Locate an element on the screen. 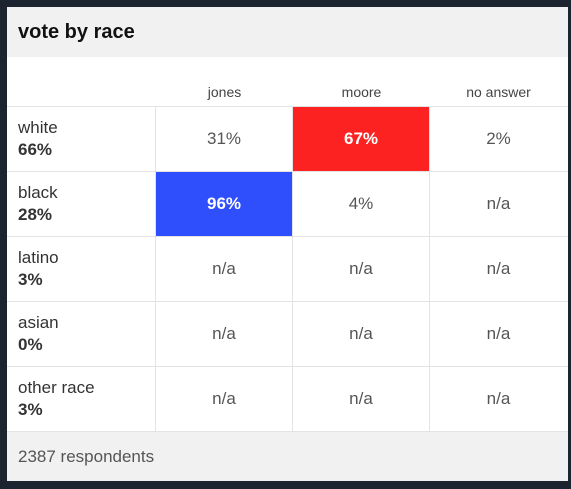  row-label: black 28% is located at coordinates (81, 204).